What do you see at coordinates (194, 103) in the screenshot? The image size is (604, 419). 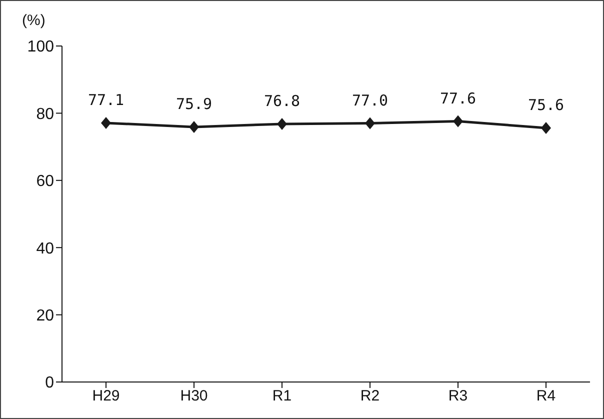 I see `data-label: 75.9` at bounding box center [194, 103].